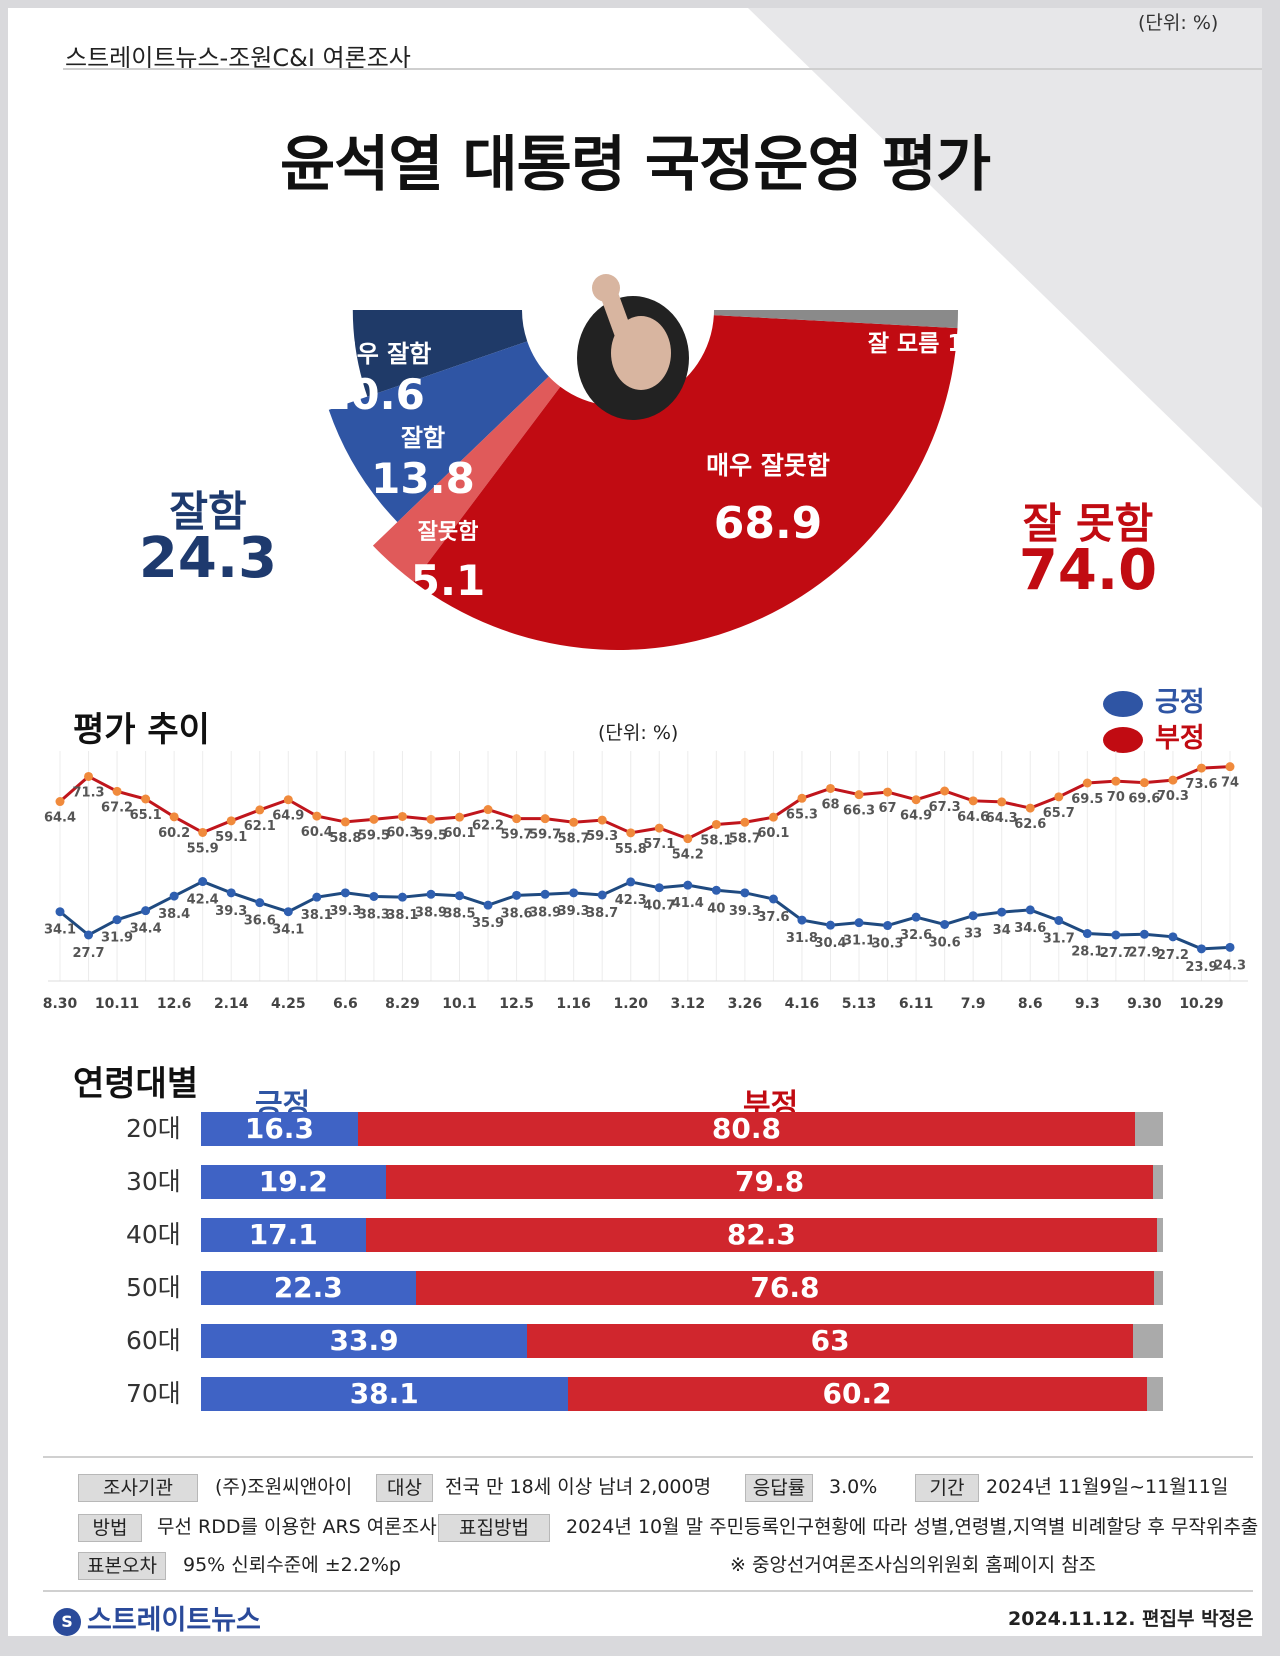 The image size is (1280, 1656). Describe the element at coordinates (208, 558) in the screenshot. I see `positive-summary-value: 24.3` at that location.